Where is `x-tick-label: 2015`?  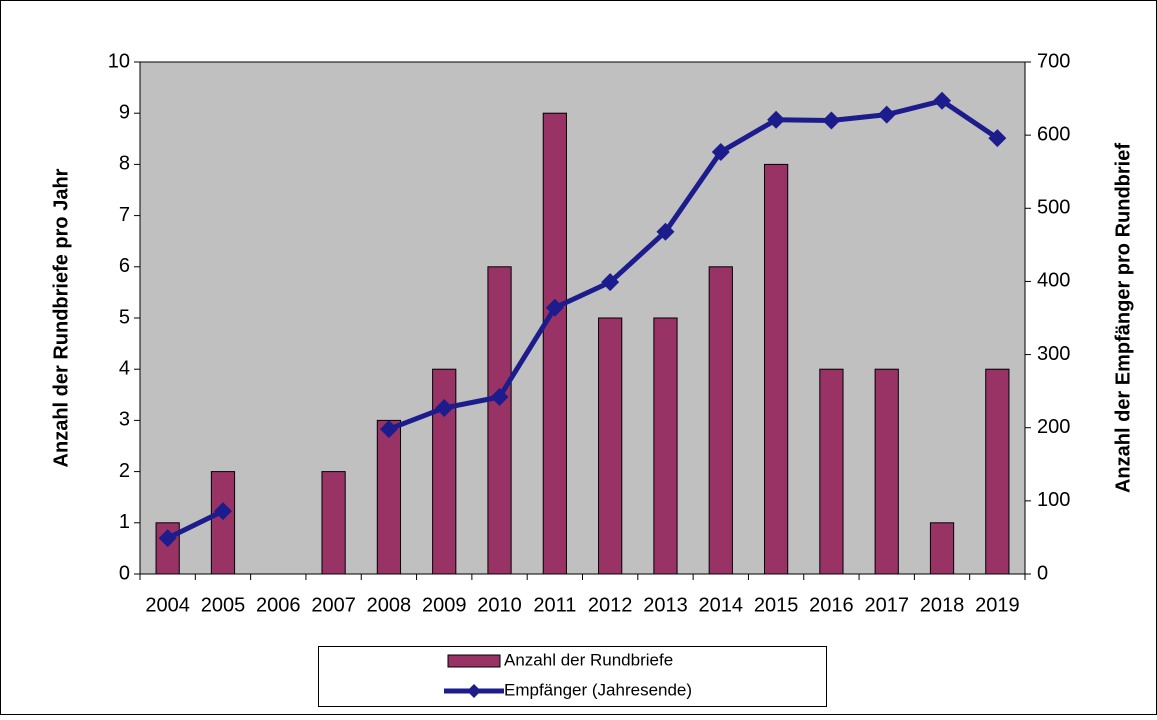
x-tick-label: 2015 is located at coordinates (776, 605).